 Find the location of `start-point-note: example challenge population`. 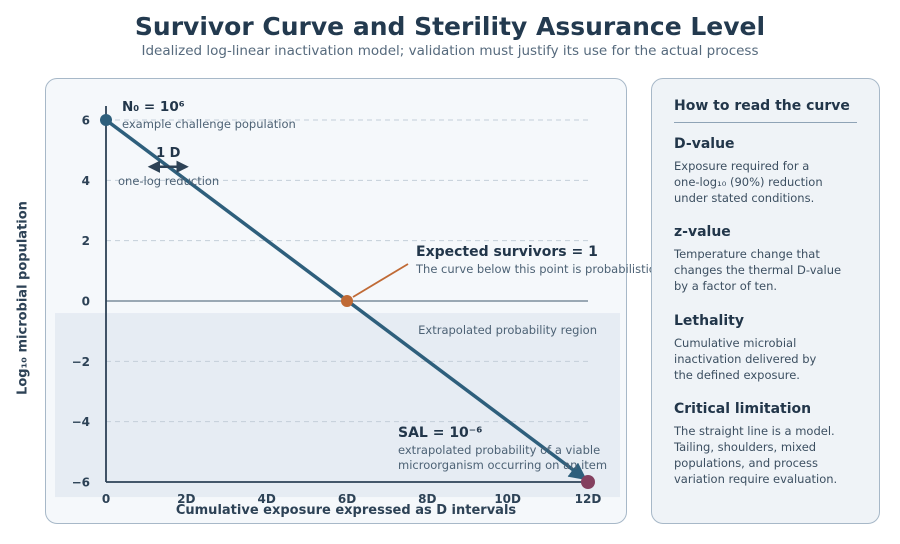

start-point-note: example challenge population is located at coordinates (209, 124).